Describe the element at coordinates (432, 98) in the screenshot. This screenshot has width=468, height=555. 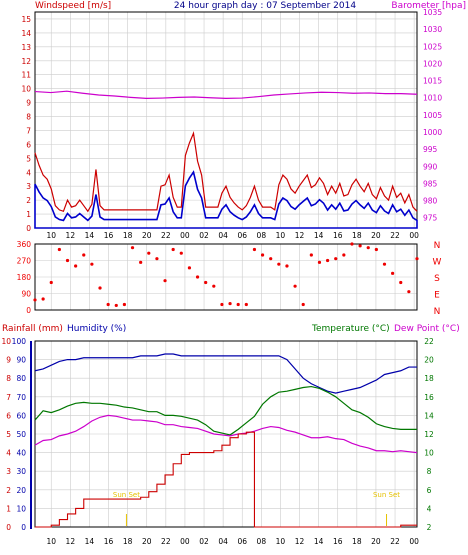
I see `barometer-tick-label: 1010` at that location.